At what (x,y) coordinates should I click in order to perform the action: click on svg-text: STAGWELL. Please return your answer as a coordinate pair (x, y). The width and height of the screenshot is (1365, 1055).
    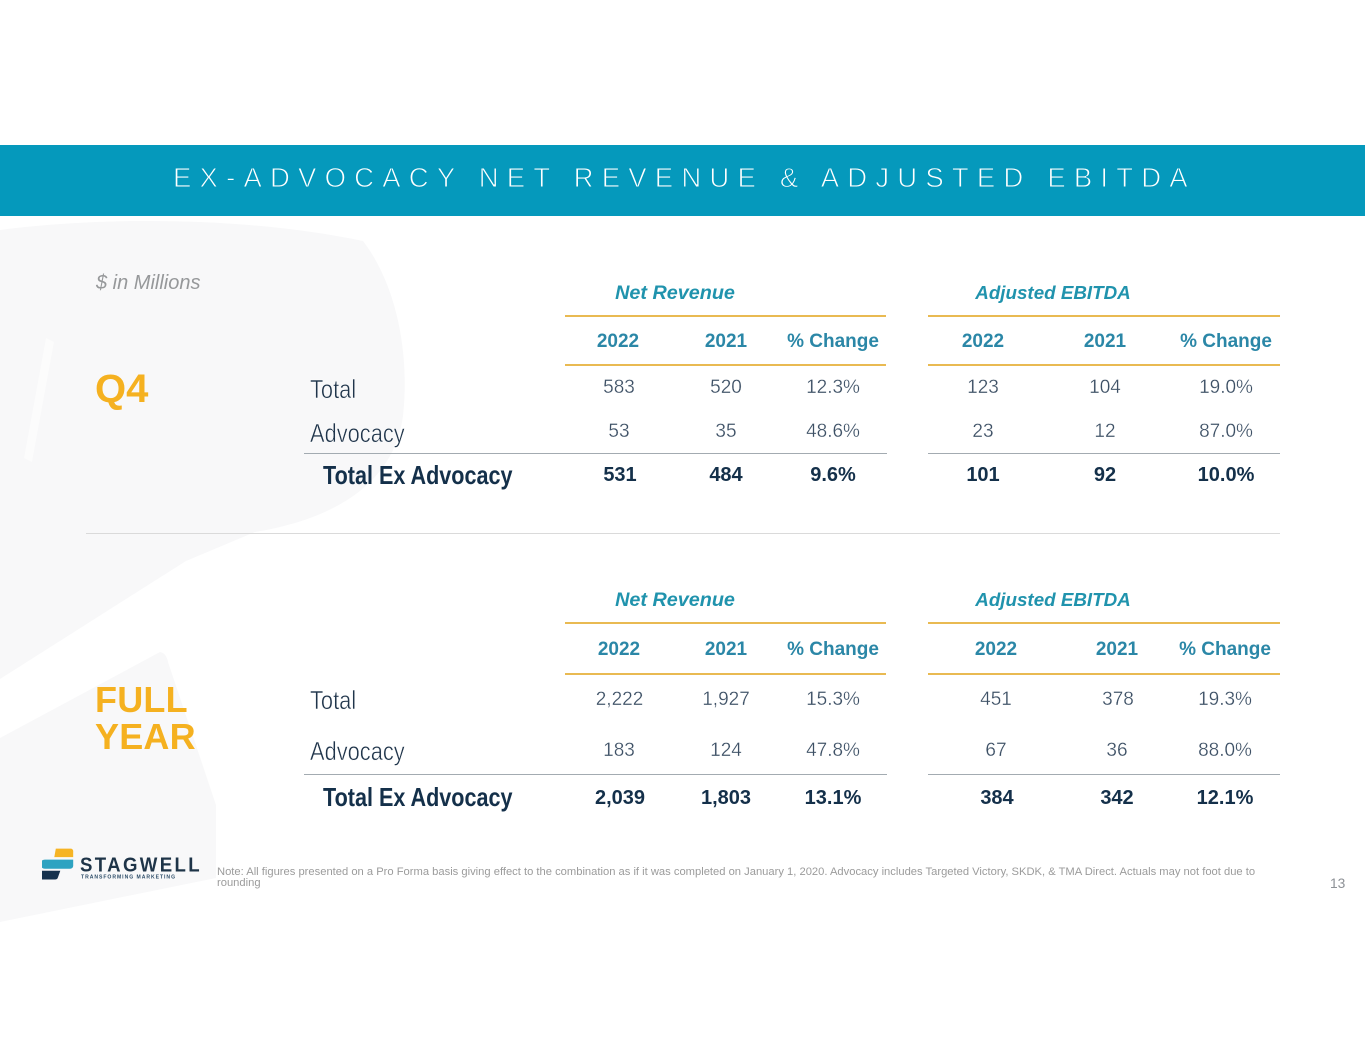
    Looking at the image, I should click on (141, 865).